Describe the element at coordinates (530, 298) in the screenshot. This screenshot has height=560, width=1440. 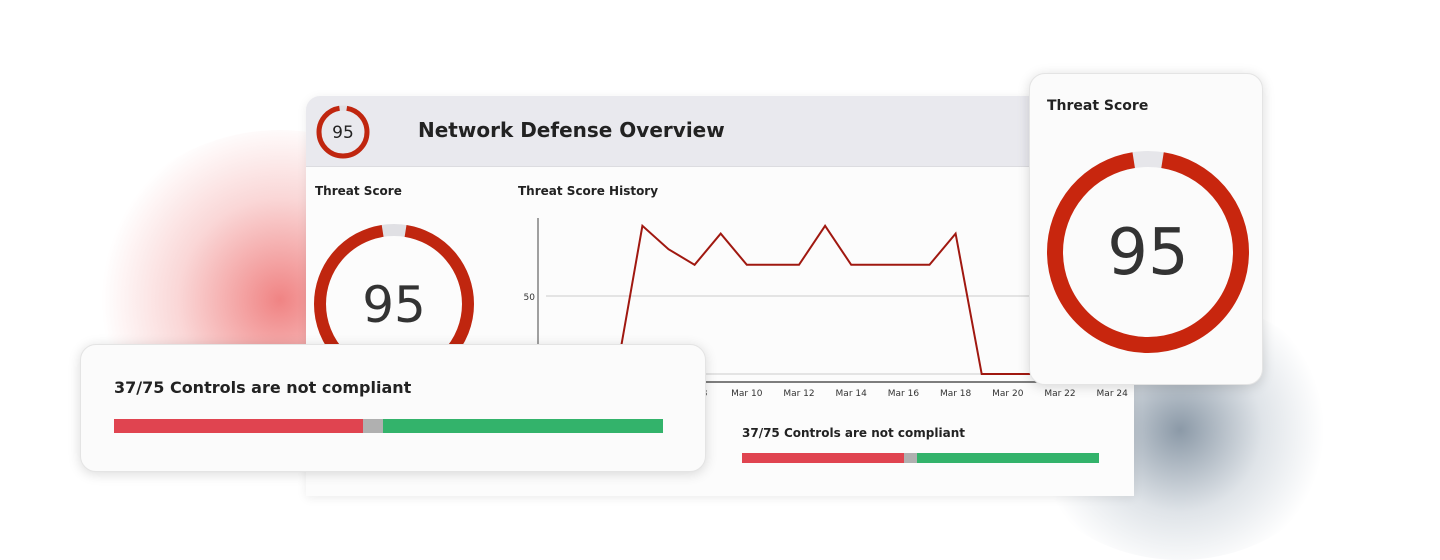
I see `y-tick-label: 50` at that location.